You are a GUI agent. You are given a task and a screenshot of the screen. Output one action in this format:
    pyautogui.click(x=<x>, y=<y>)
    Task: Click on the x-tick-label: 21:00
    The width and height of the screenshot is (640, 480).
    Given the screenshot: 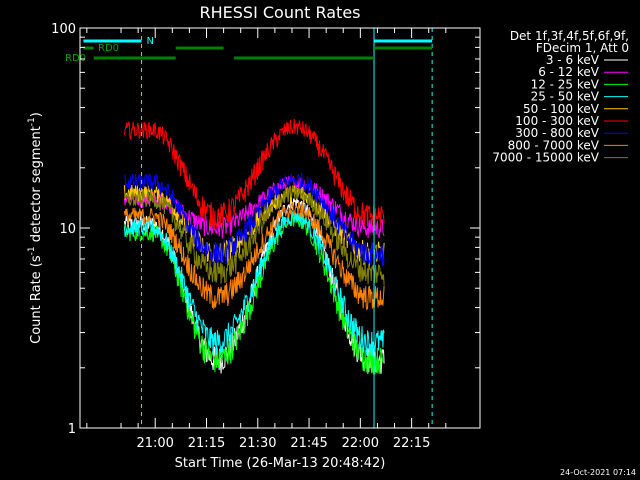 What is the action you would take?
    pyautogui.click(x=154, y=443)
    